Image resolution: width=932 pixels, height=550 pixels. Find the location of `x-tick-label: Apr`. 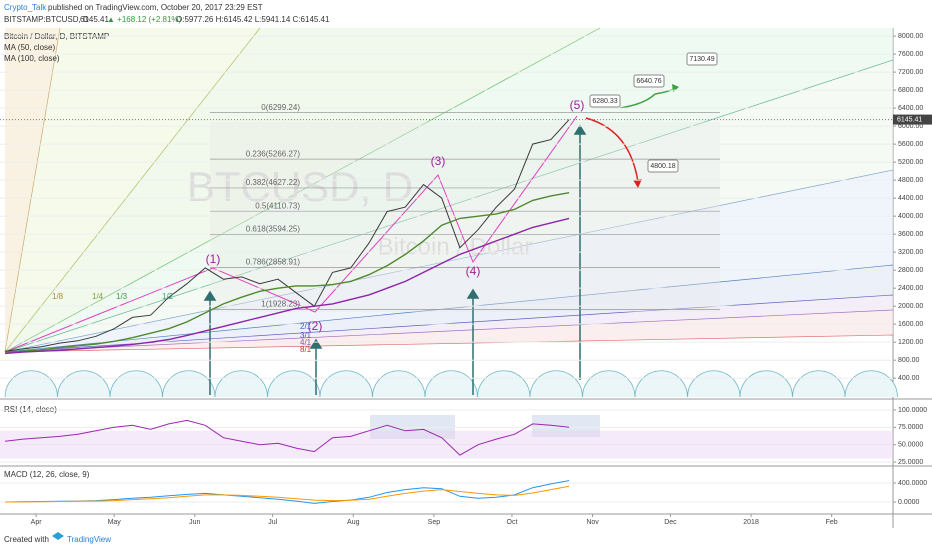

x-tick-label: Apr is located at coordinates (37, 522).